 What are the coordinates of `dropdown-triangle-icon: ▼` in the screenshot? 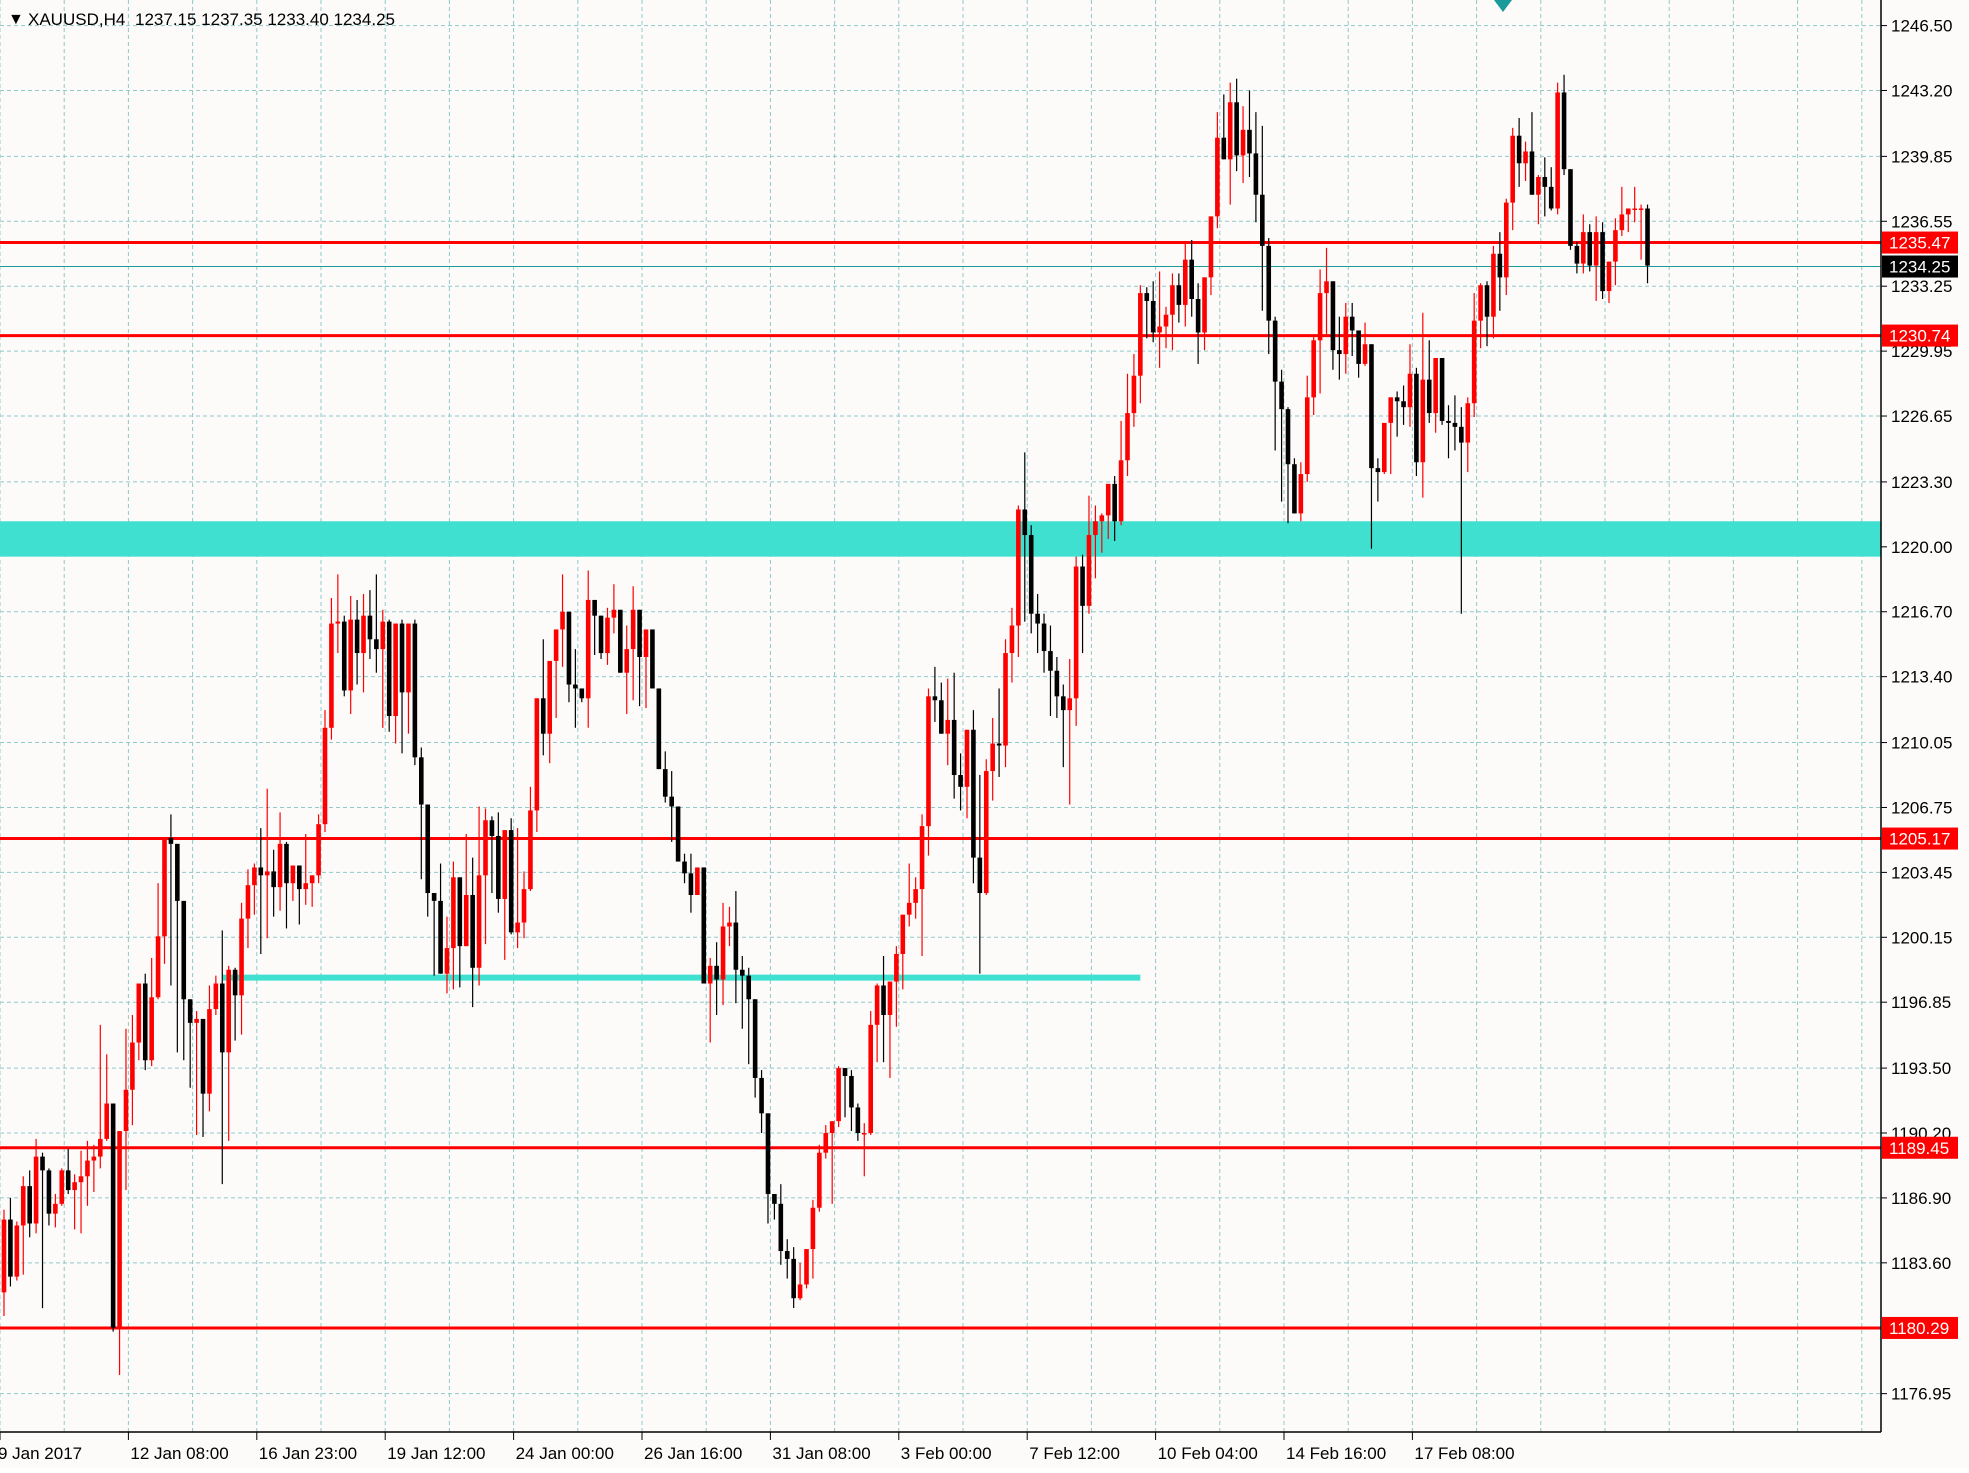 It's located at (16, 19).